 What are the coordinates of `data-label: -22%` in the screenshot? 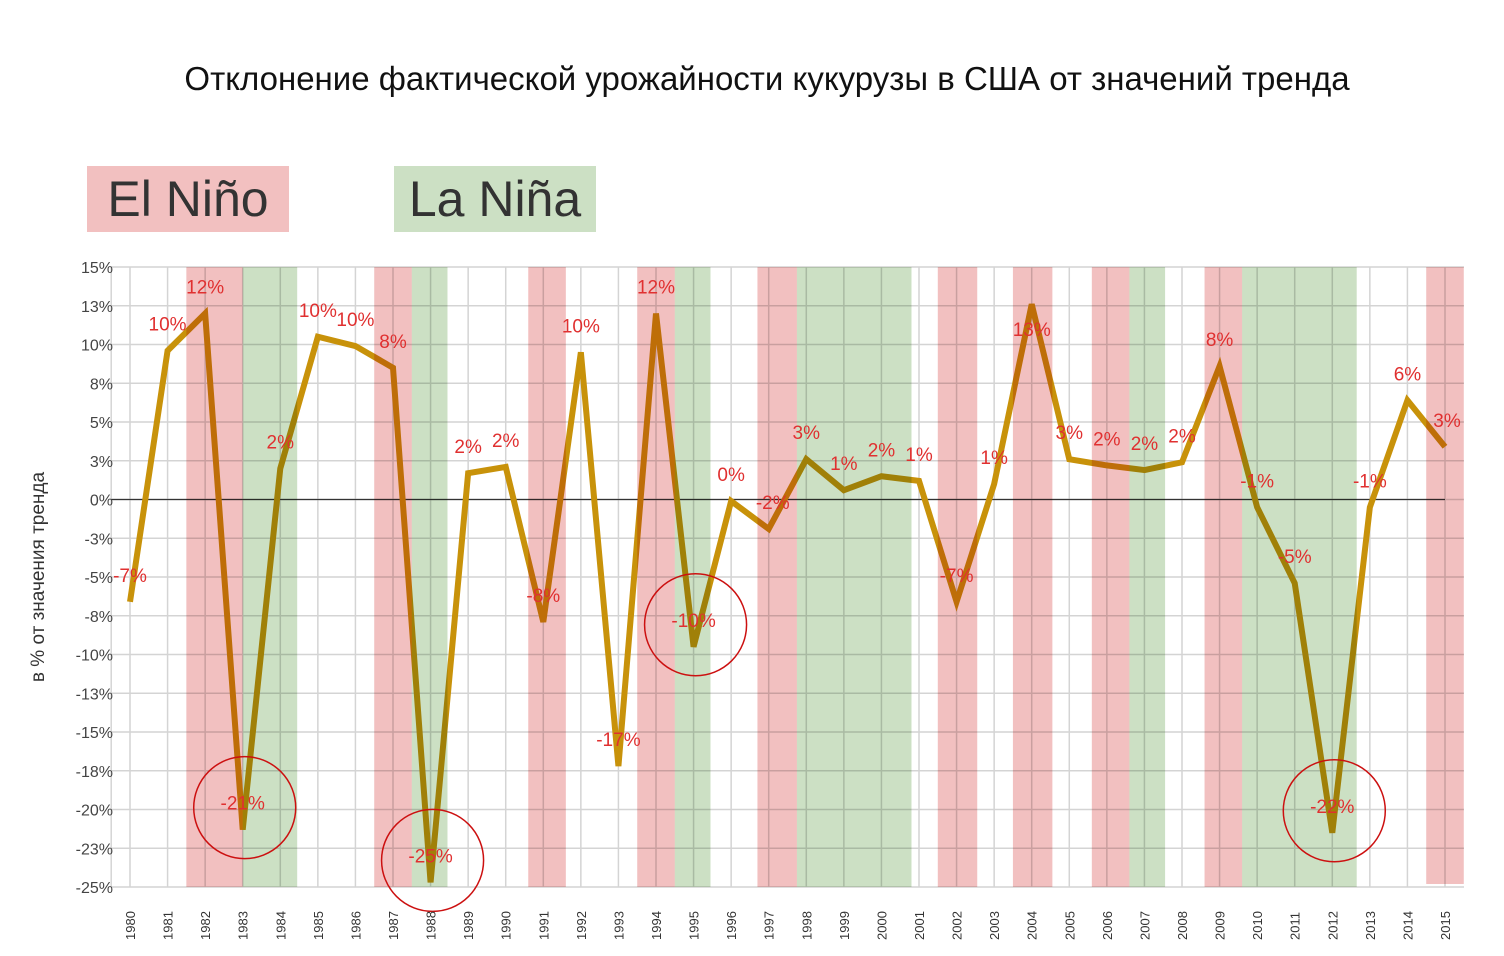 It's located at (1332, 807).